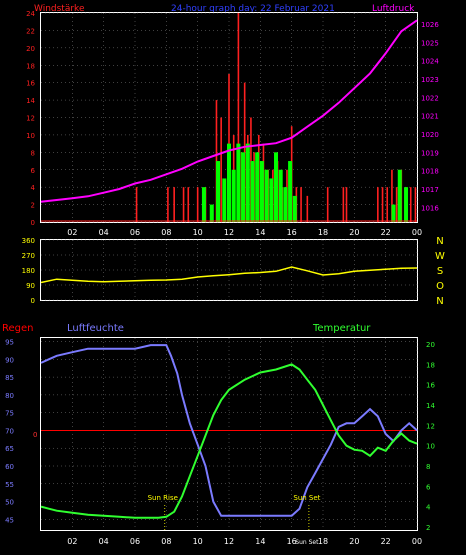 The image size is (466, 555). I want to click on direction-tick-label: 270, so click(28, 256).